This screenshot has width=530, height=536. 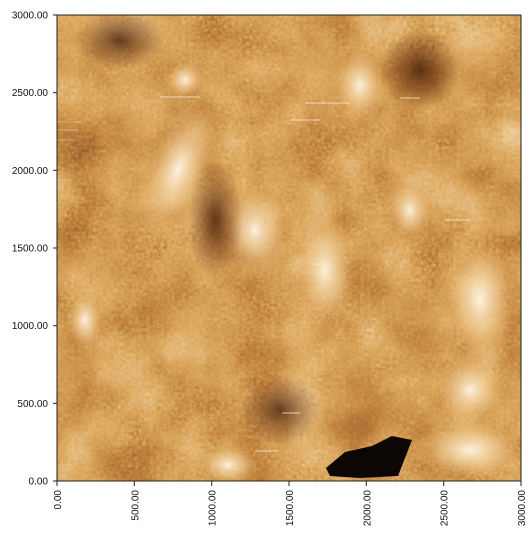 I want to click on y-tick-label: 2000.00, so click(x=30, y=171).